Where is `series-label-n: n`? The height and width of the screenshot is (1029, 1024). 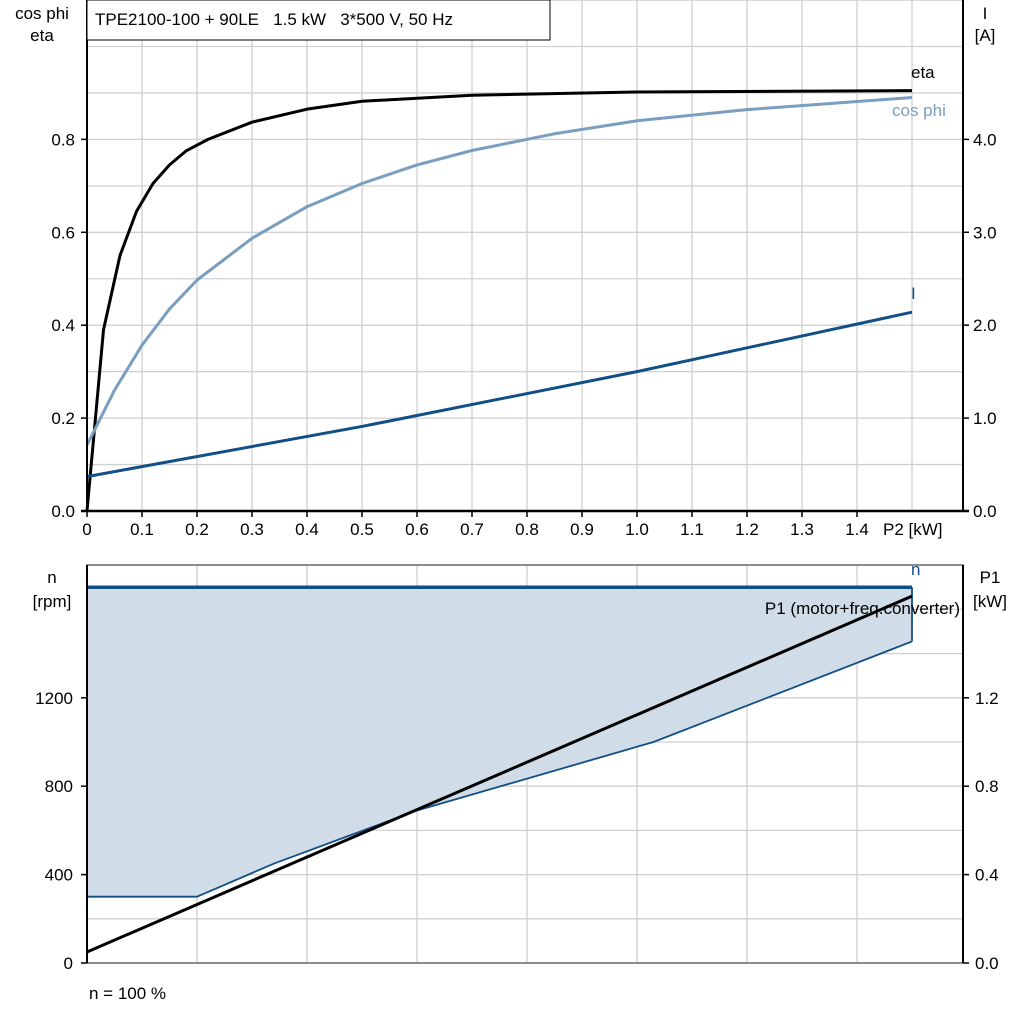 series-label-n: n is located at coordinates (915, 569).